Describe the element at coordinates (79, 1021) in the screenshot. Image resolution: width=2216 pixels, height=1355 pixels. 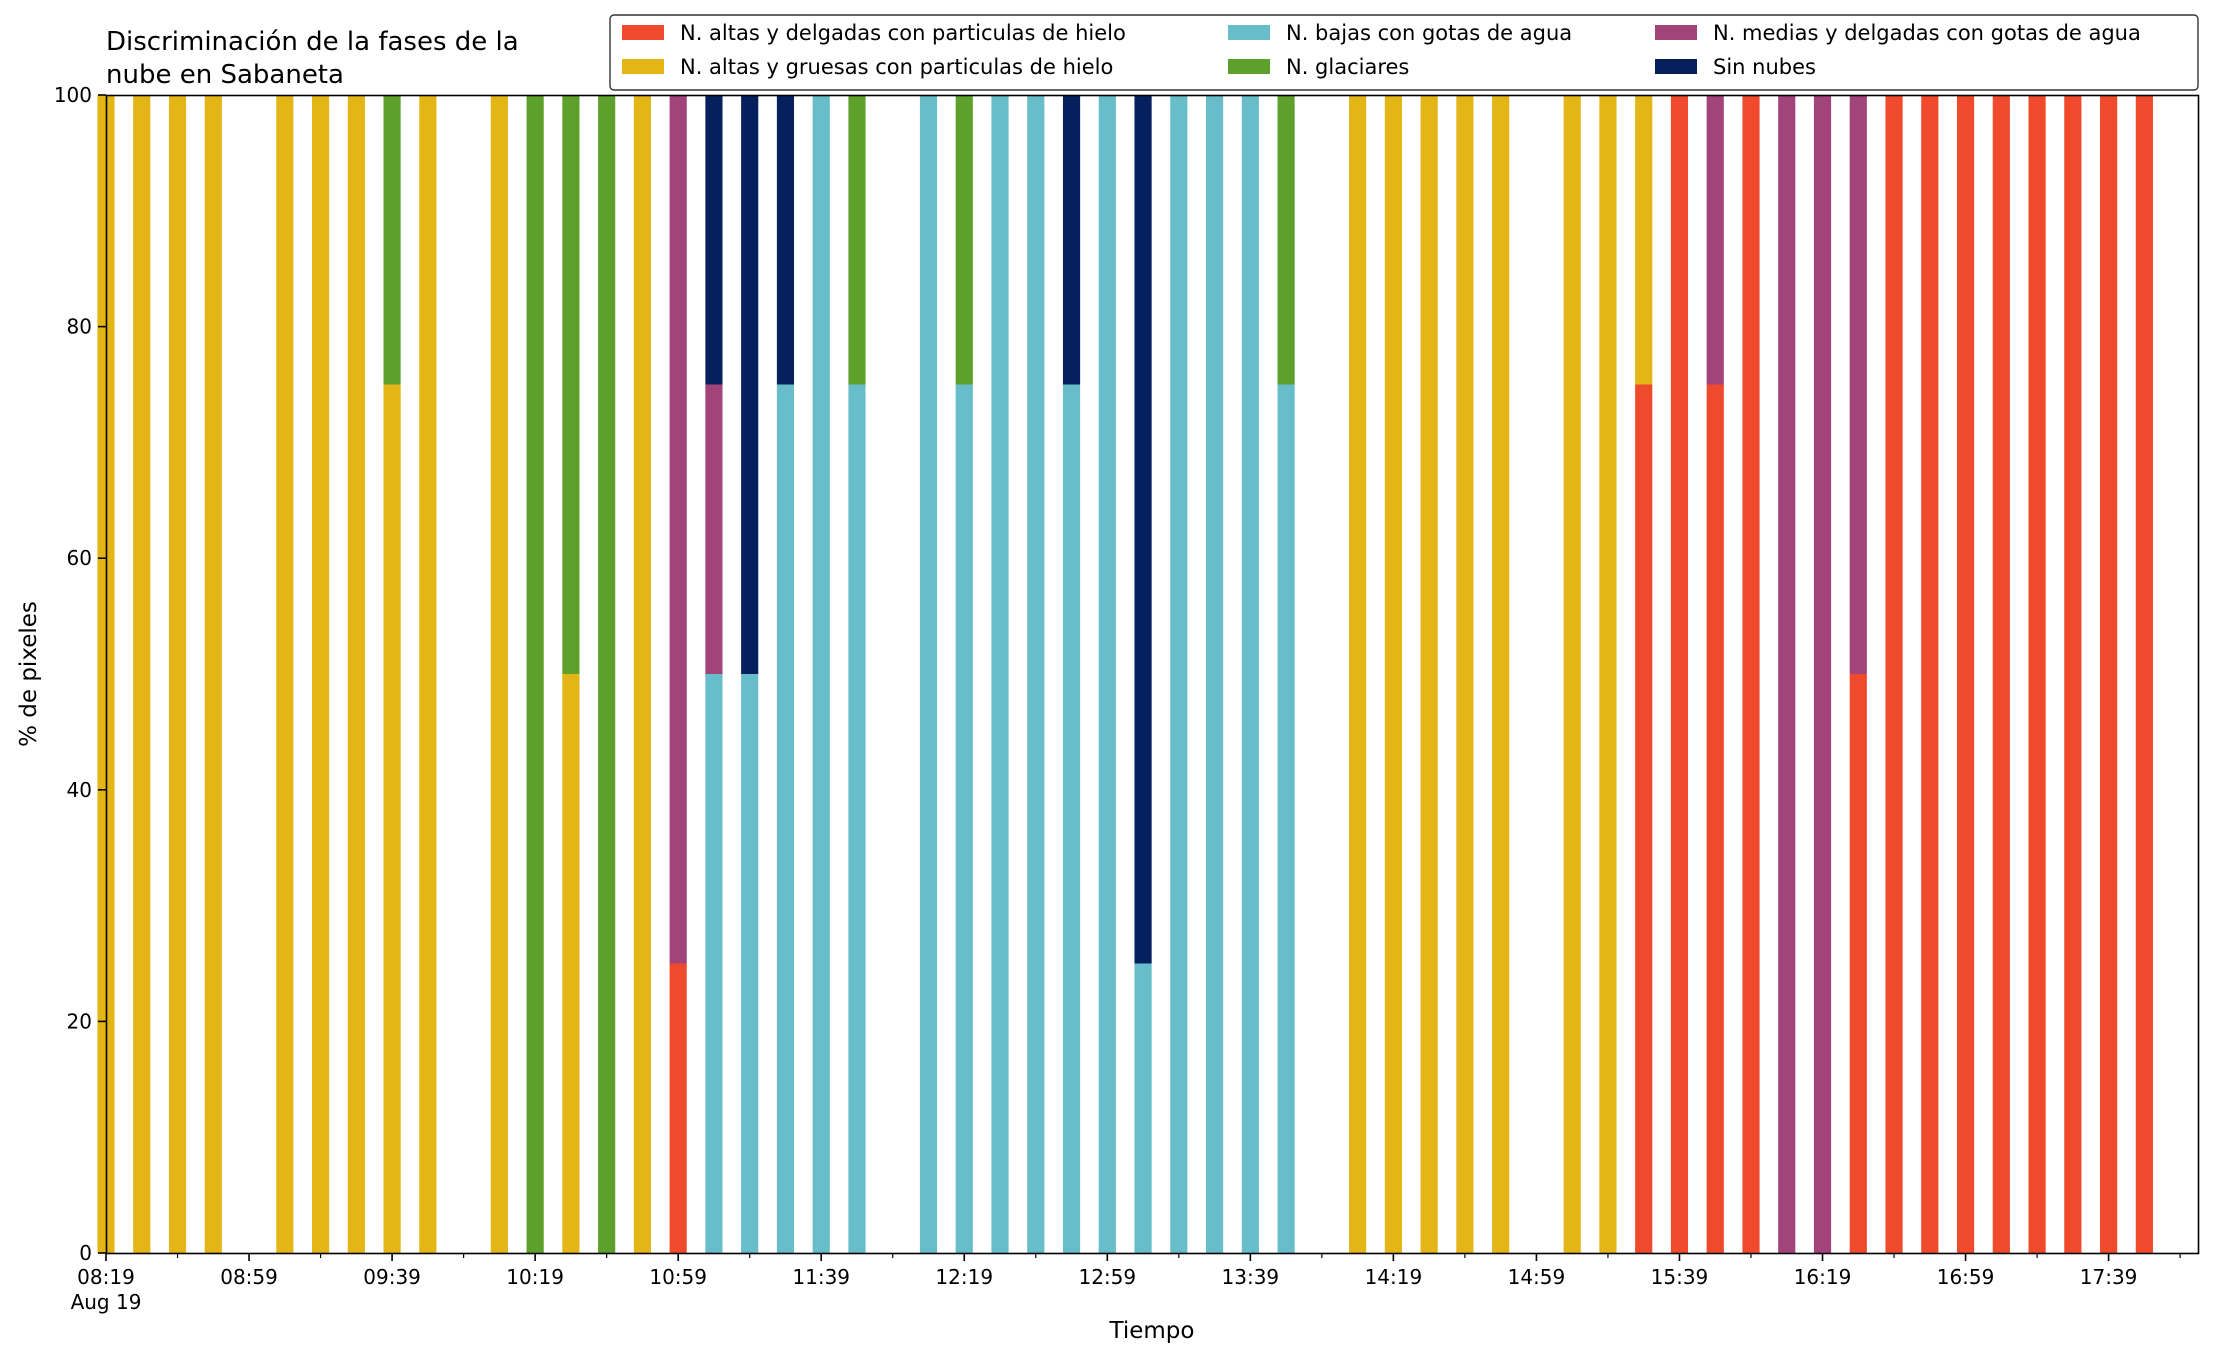
I see `y-tick-label-1: 20` at that location.